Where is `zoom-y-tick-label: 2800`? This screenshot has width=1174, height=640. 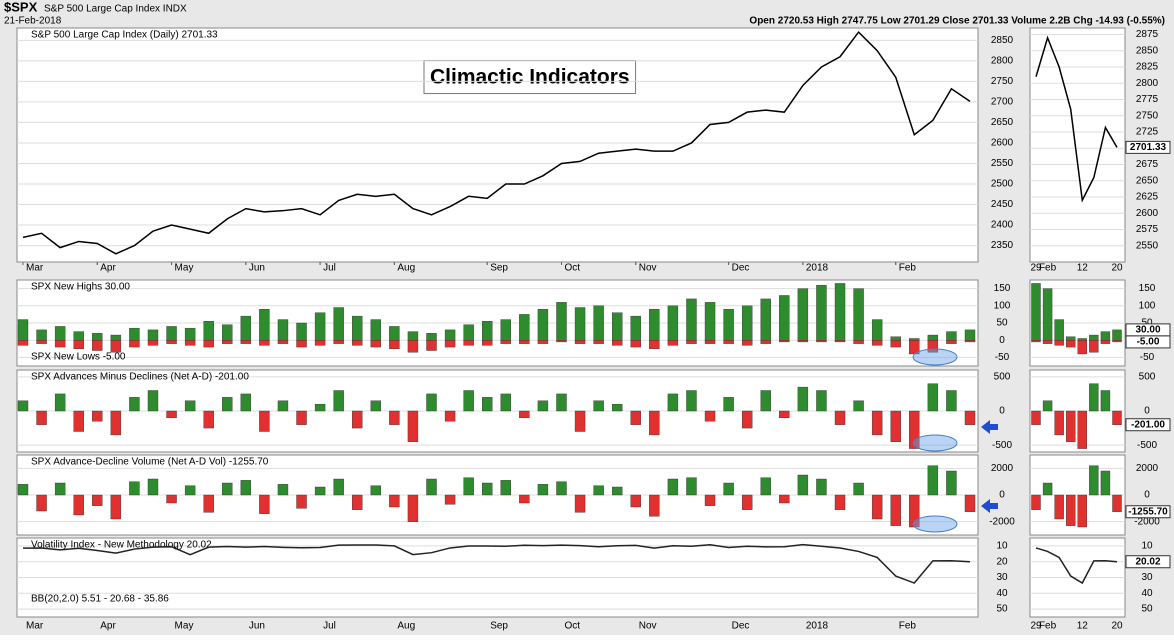
zoom-y-tick-label: 2800 is located at coordinates (1147, 83).